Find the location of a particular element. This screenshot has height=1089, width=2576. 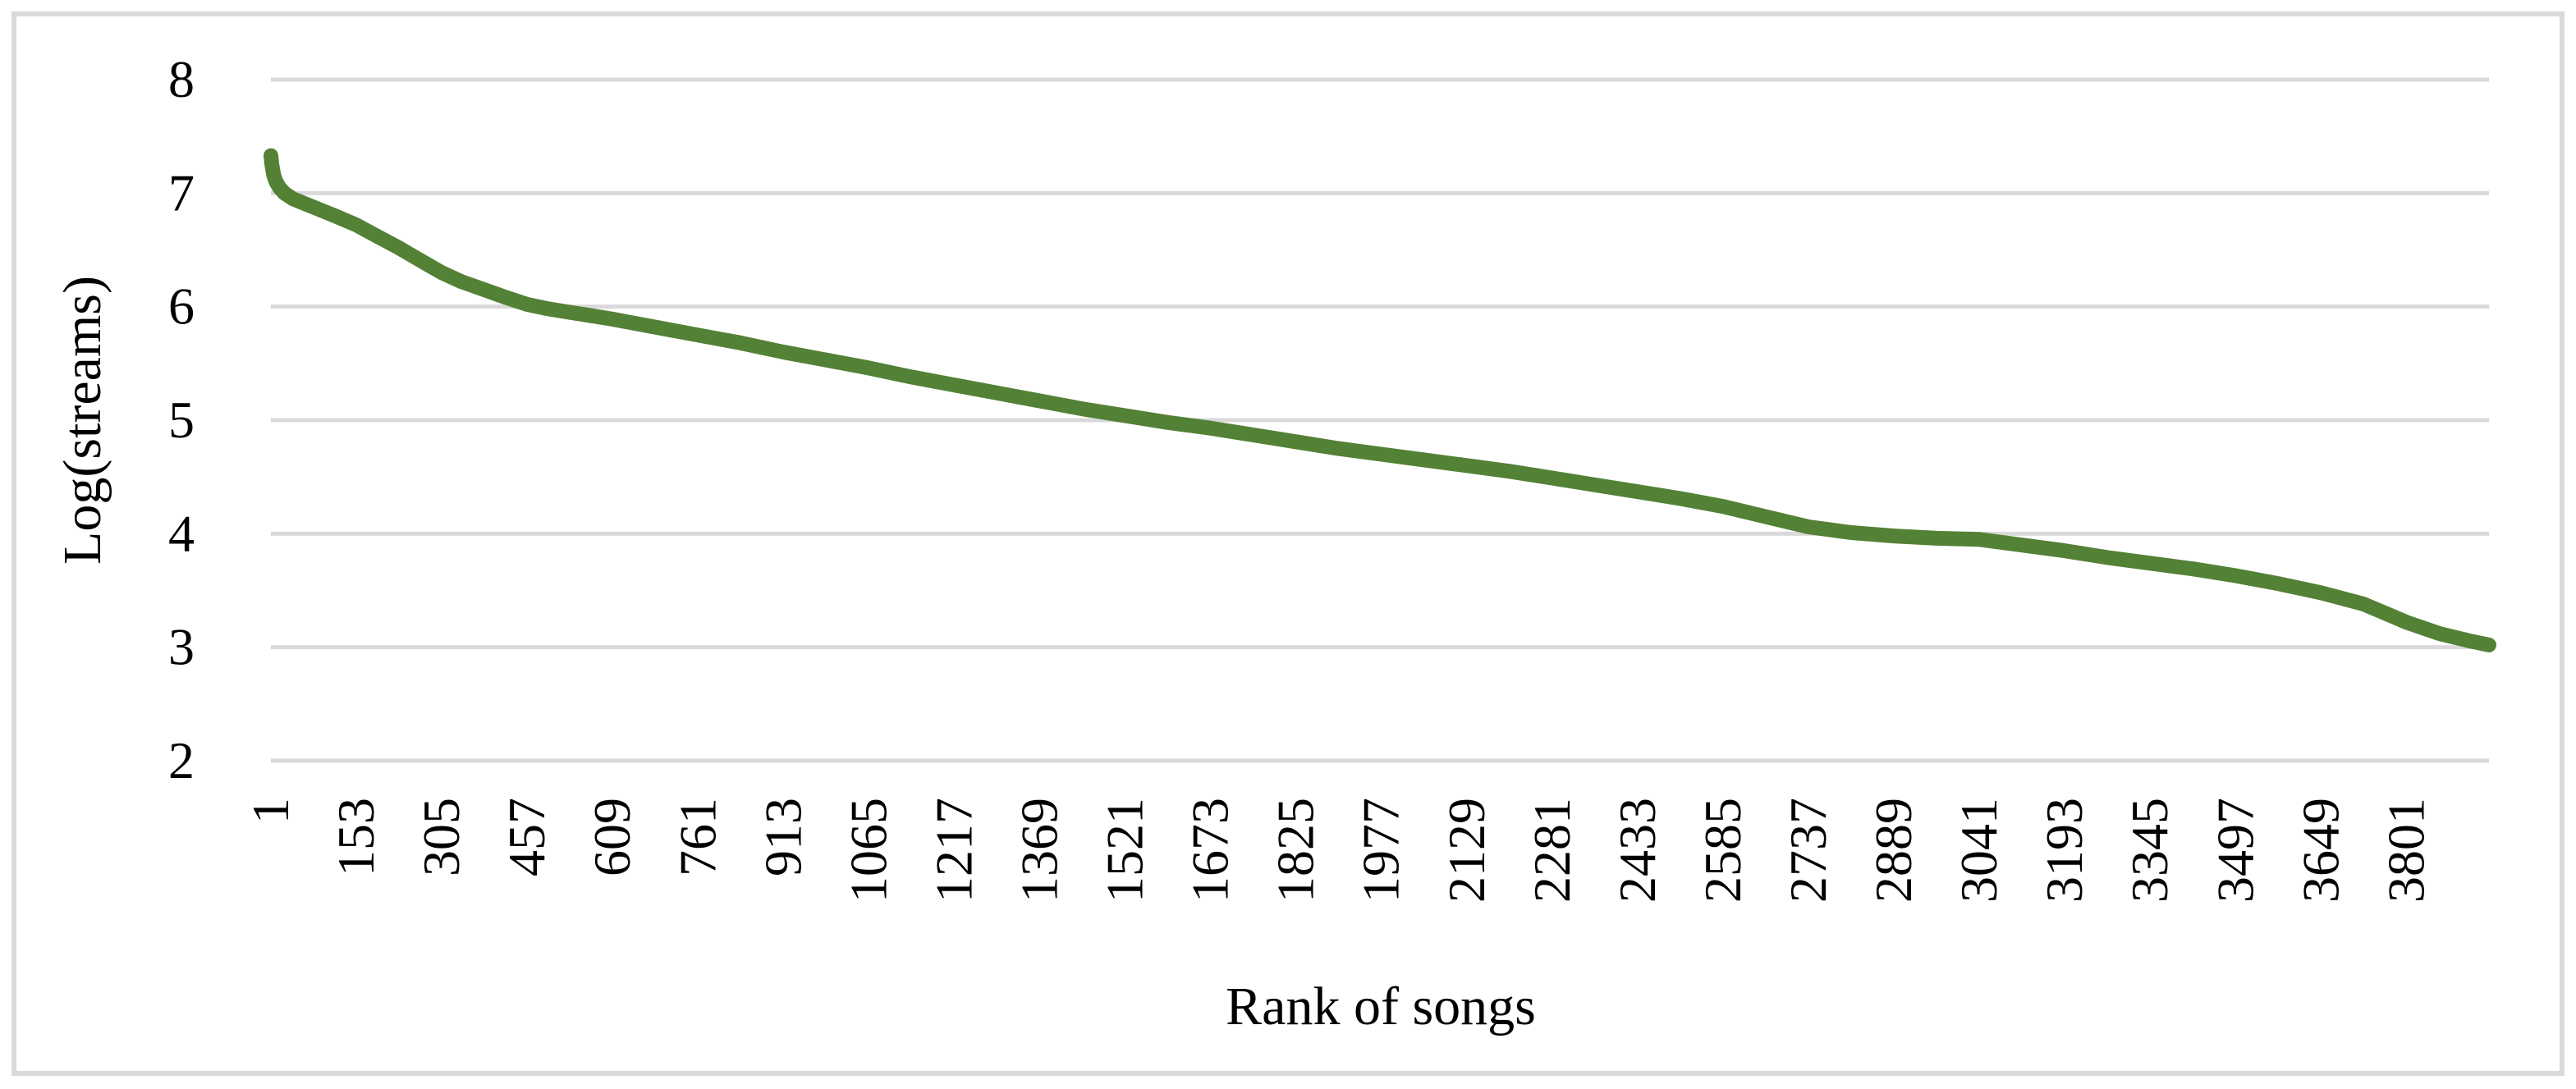

y-axis-tick-labels: 8 7 6 5 4 3 2 is located at coordinates (182, 419).